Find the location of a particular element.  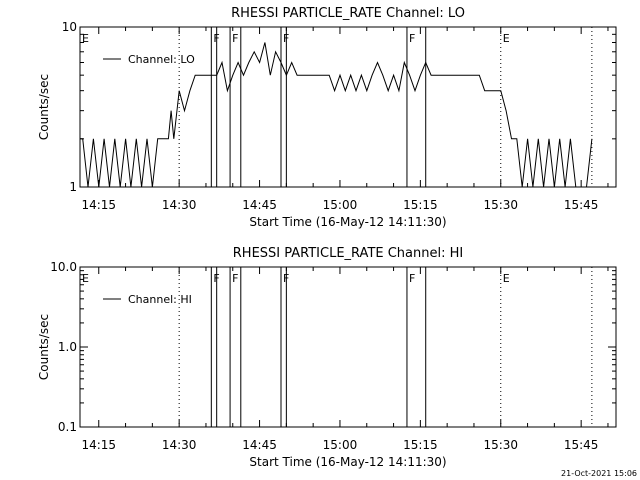

chart-title: RHESSI PARTICLE_RATE Channel: HI is located at coordinates (348, 253).